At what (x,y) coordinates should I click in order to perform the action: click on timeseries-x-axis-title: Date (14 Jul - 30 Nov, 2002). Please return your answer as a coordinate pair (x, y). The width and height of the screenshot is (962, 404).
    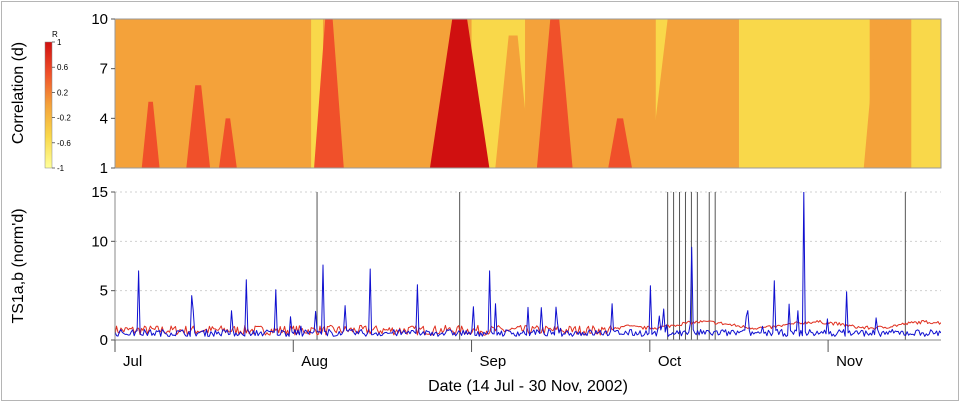
    Looking at the image, I should click on (528, 386).